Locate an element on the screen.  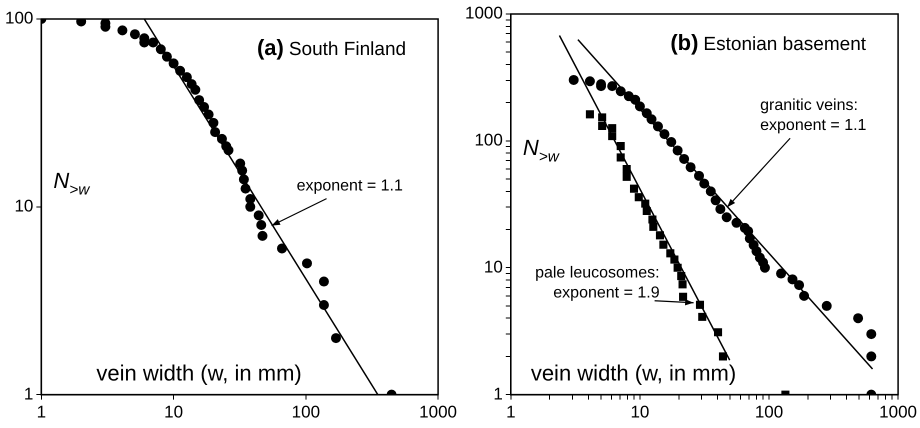
annotation: pale leucosomes: exponent = 1.9 is located at coordinates (597, 283).